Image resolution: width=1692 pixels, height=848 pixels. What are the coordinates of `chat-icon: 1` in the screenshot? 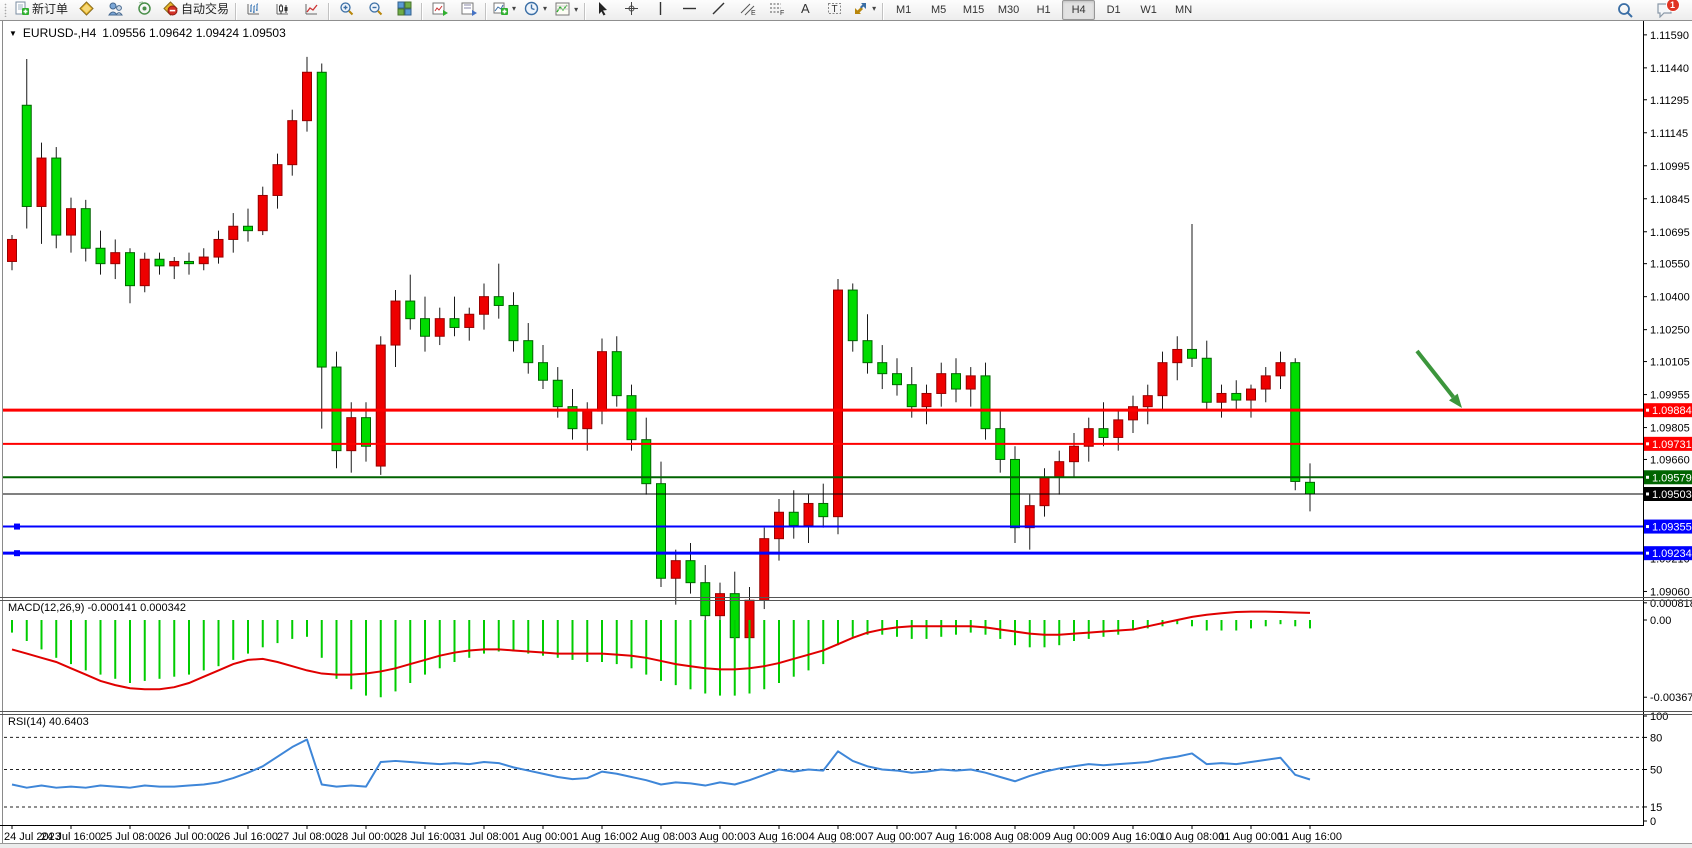 It's located at (1668, 9).